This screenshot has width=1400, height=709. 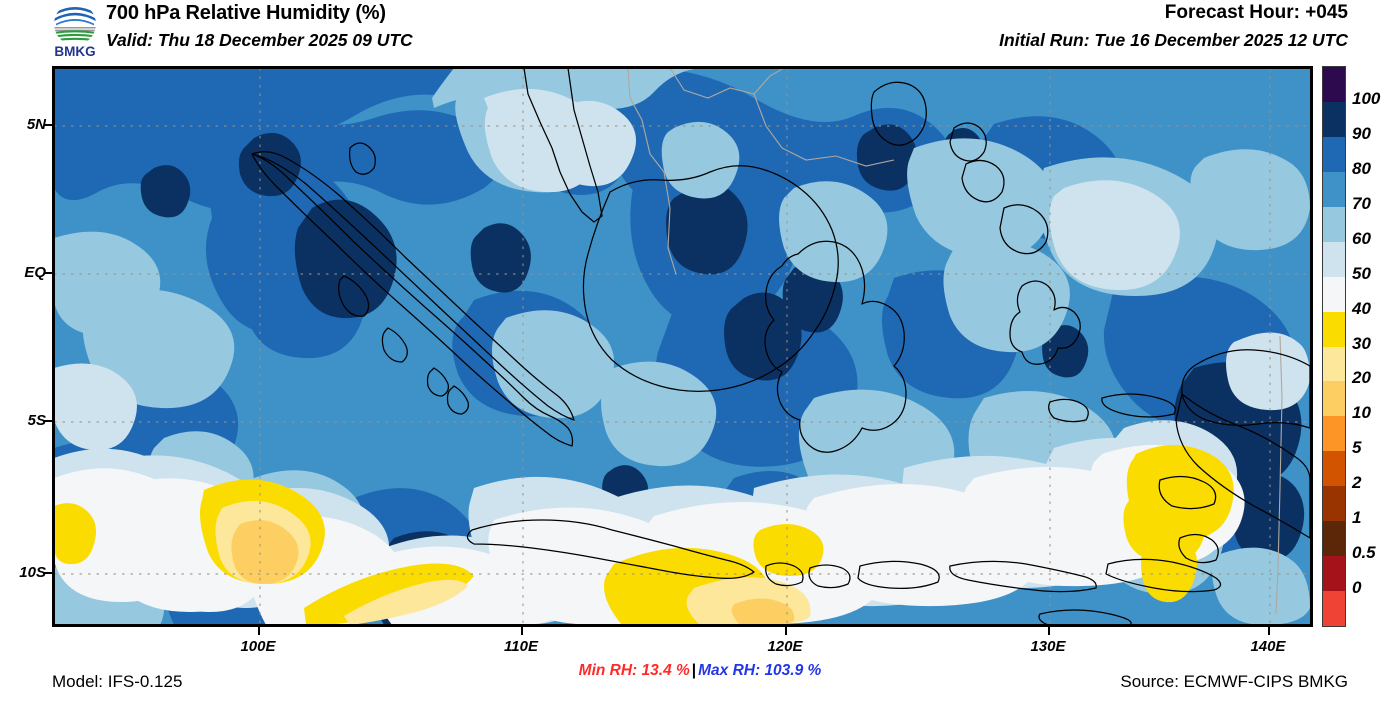 I want to click on y-tick-label-5s: 5S, so click(x=36, y=420).